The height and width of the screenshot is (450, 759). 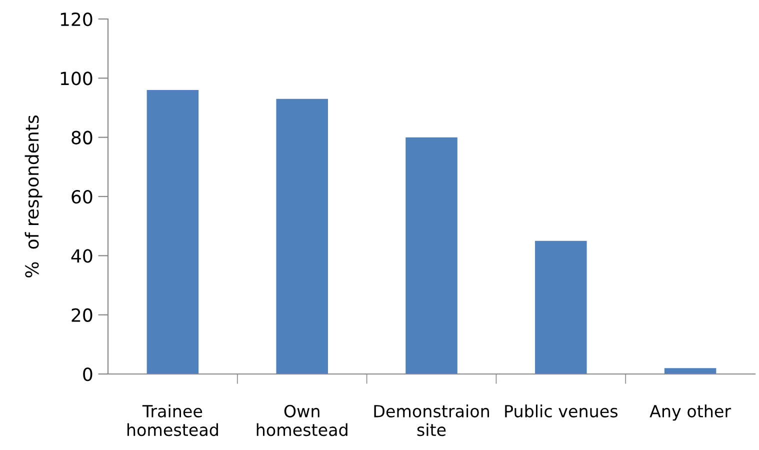 I want to click on x-tick-label: Public venues, so click(x=561, y=411).